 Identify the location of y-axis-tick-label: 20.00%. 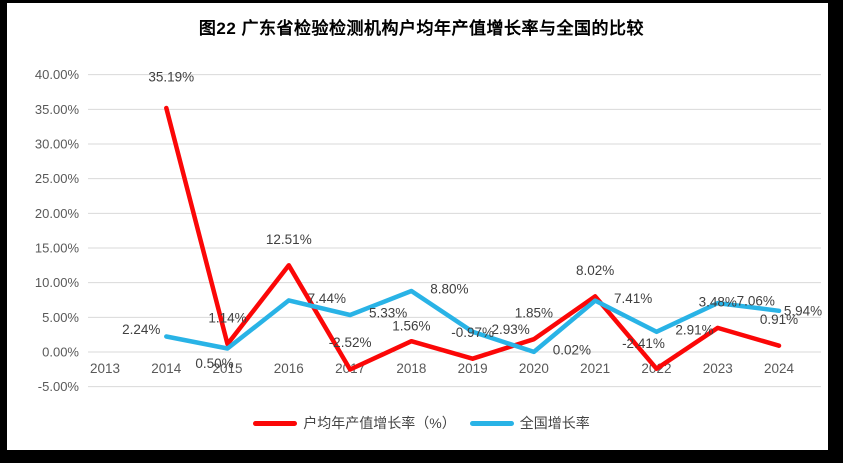
(57, 213).